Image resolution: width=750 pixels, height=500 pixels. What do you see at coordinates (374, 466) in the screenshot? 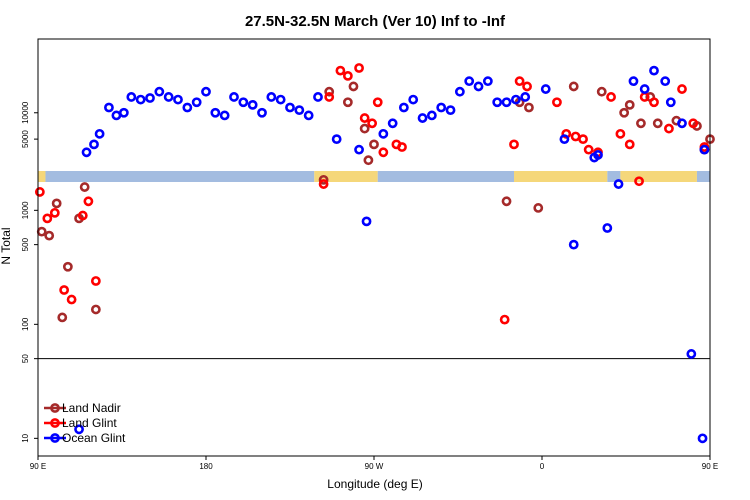
I see `x-tick-label: 90 W` at bounding box center [374, 466].